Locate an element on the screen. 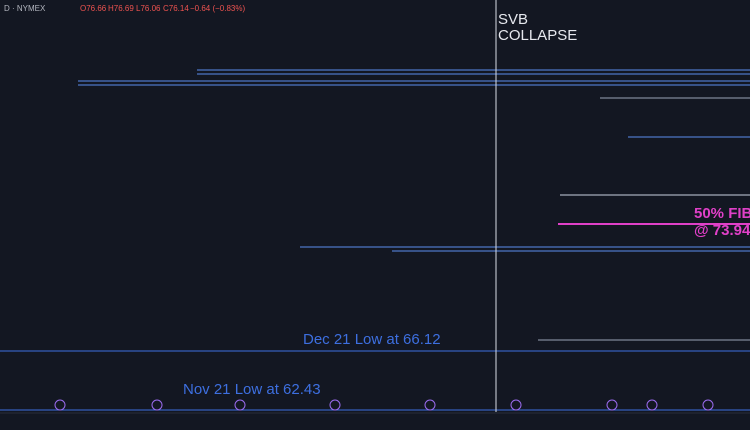 Image resolution: width=750 pixels, height=430 pixels. fibo-label: @ 73.94 is located at coordinates (722, 230).